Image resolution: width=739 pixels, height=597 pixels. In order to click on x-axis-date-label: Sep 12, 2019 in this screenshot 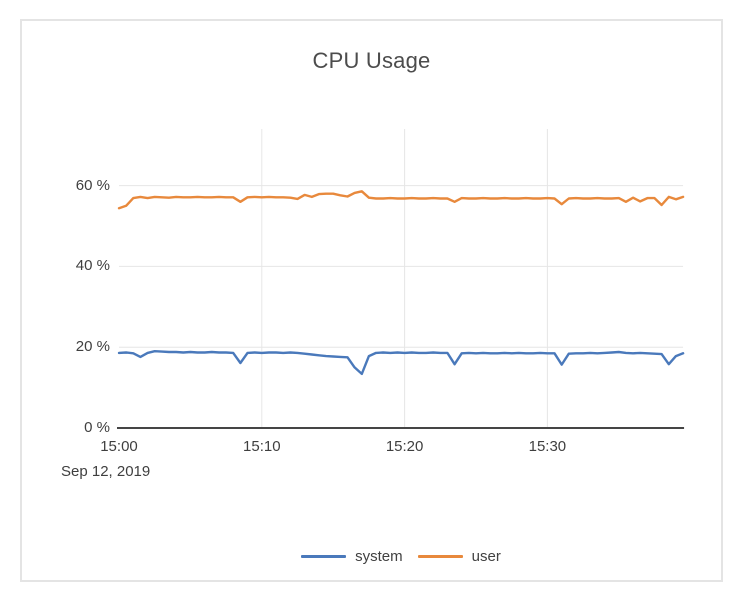, I will do `click(106, 471)`.